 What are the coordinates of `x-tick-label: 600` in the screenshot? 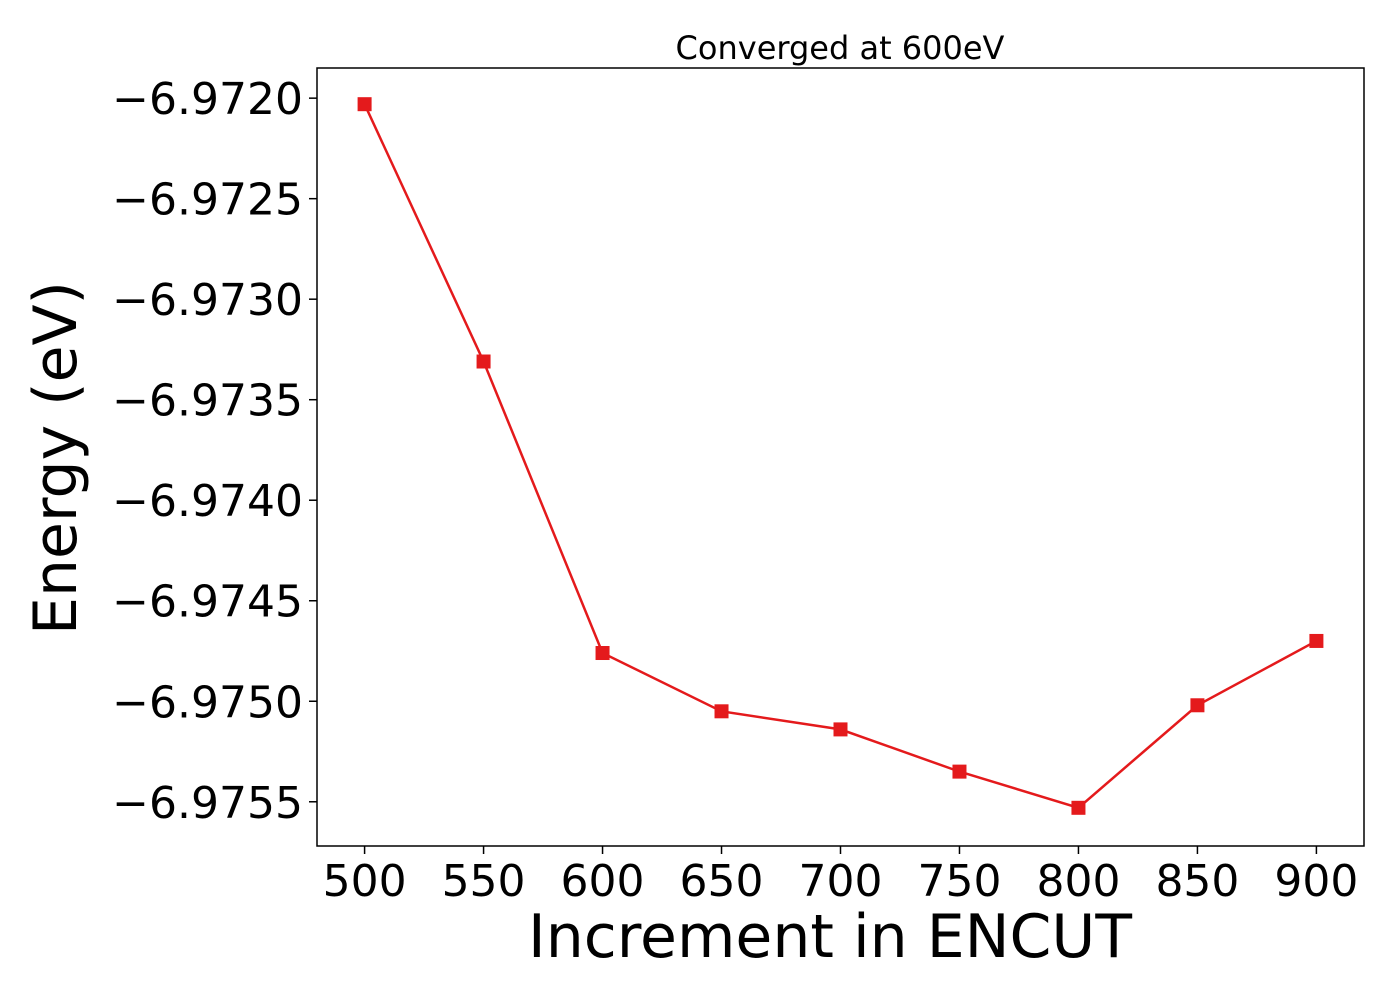 It's located at (603, 881).